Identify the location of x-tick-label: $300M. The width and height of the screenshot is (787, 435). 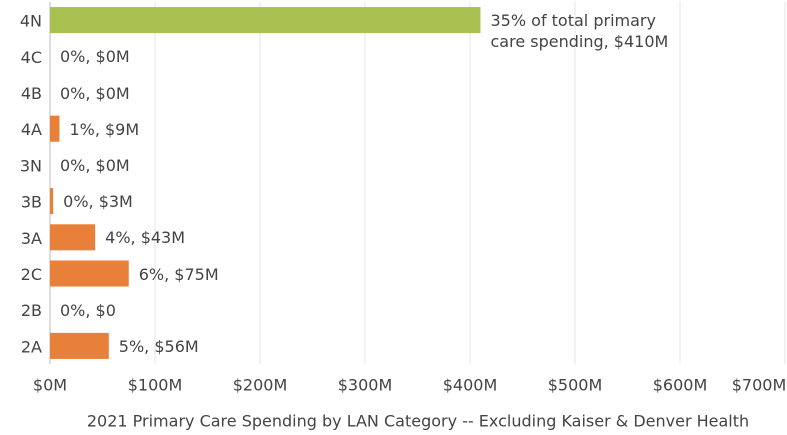
(365, 385).